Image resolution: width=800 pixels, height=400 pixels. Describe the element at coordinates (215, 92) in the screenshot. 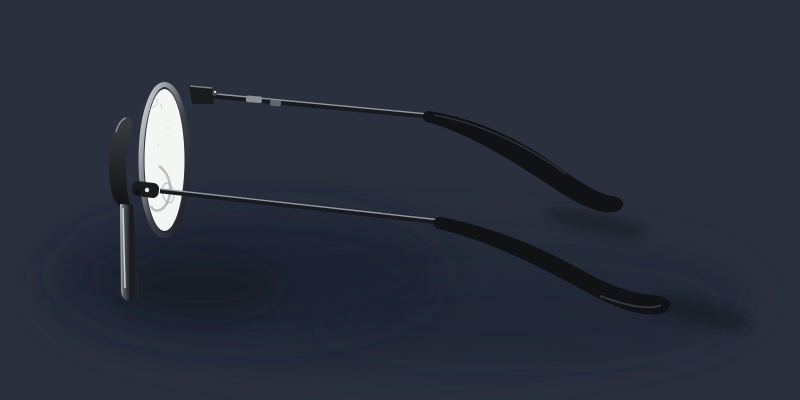

I see `hinge-screw-glint` at that location.